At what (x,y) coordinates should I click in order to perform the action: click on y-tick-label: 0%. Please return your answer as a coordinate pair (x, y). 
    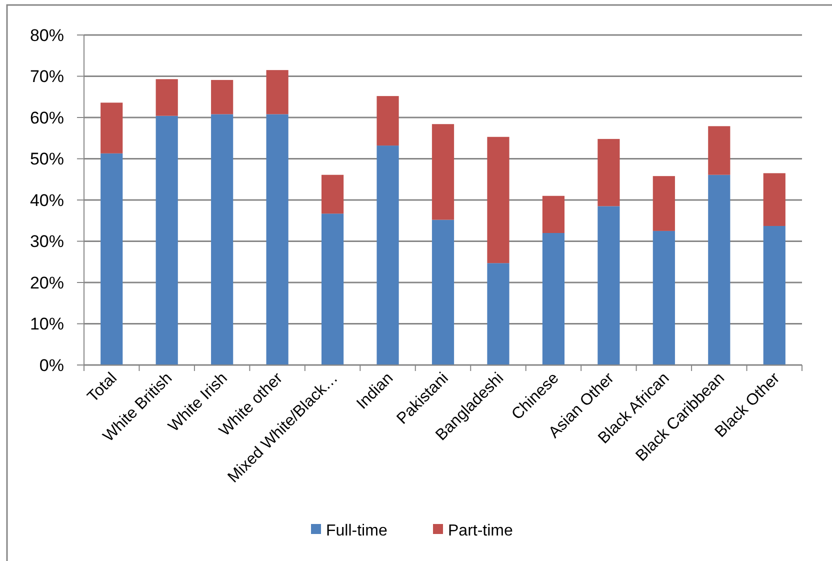
    Looking at the image, I should click on (51, 365).